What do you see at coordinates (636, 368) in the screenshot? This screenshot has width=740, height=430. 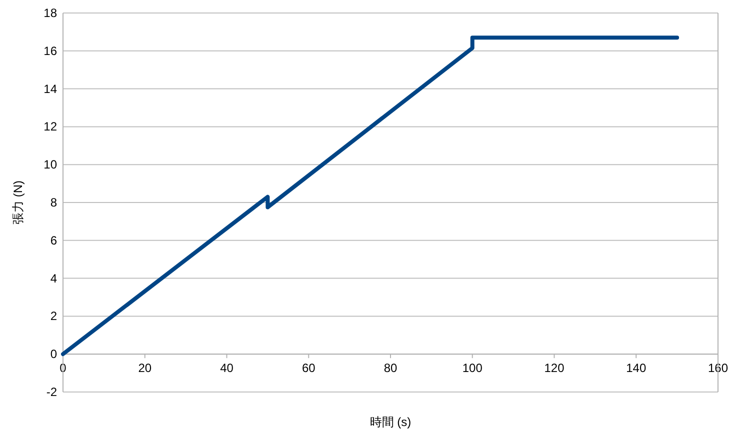 I see `x-tick-label: 140` at bounding box center [636, 368].